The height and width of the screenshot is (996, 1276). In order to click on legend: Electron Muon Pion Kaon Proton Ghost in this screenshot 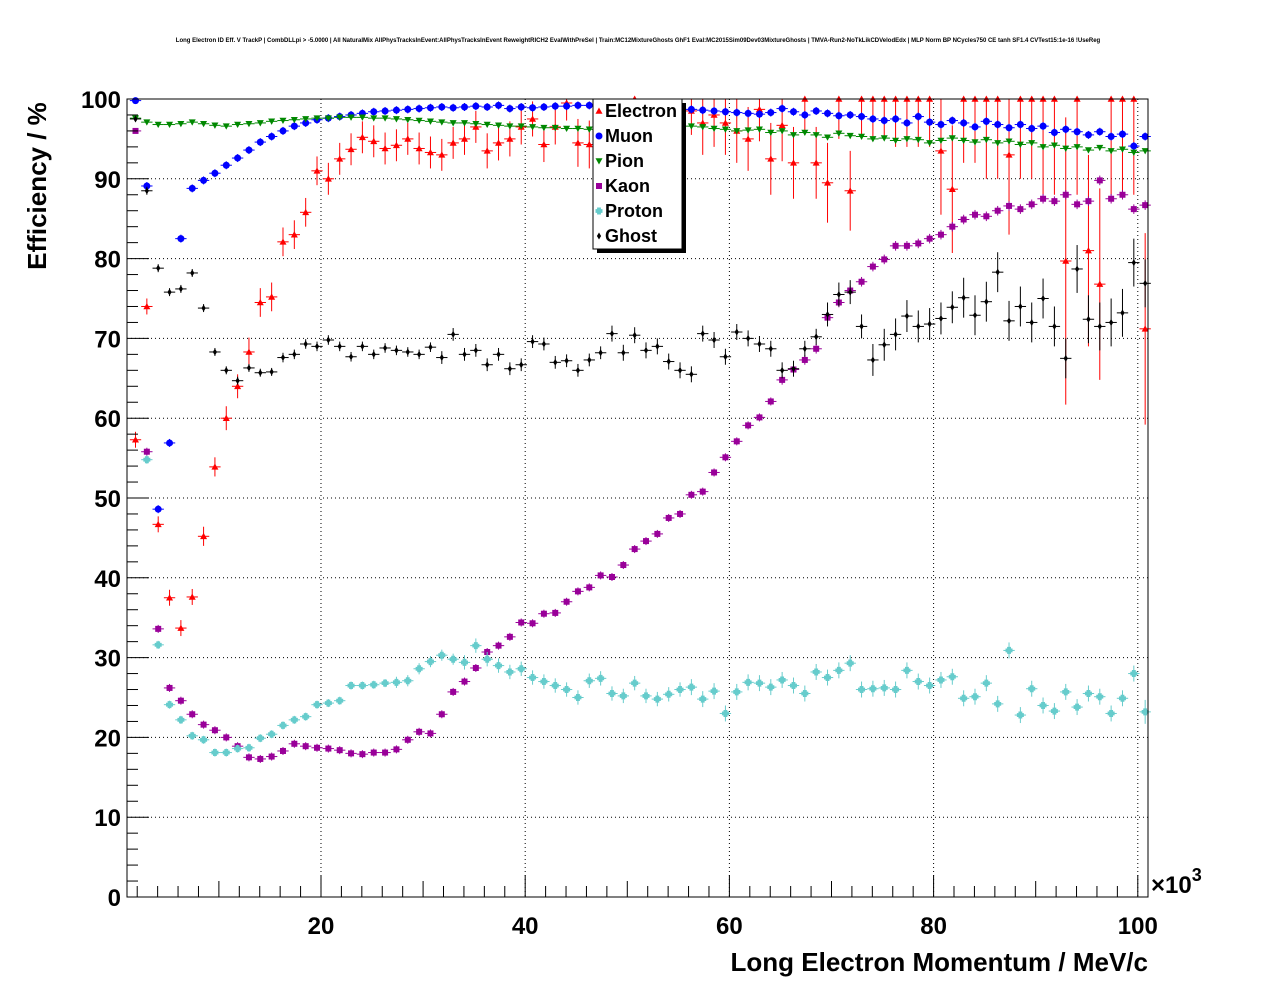, I will do `click(639, 175)`.